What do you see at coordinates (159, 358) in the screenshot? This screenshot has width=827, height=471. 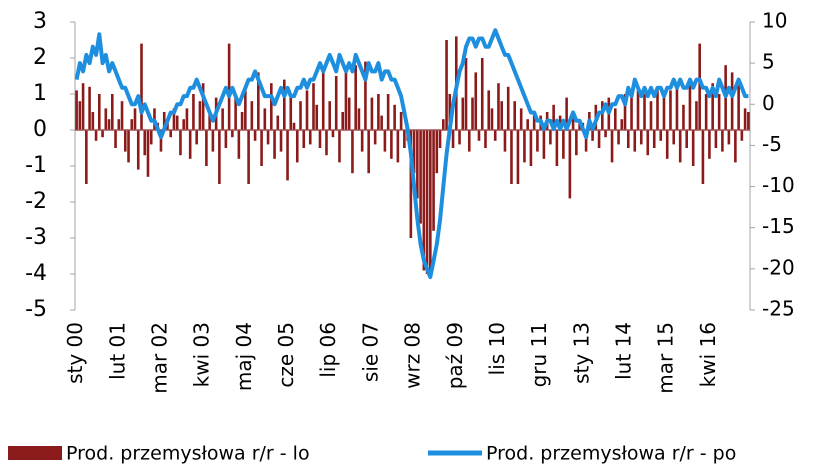 I see `x-tick-label: mar 02` at bounding box center [159, 358].